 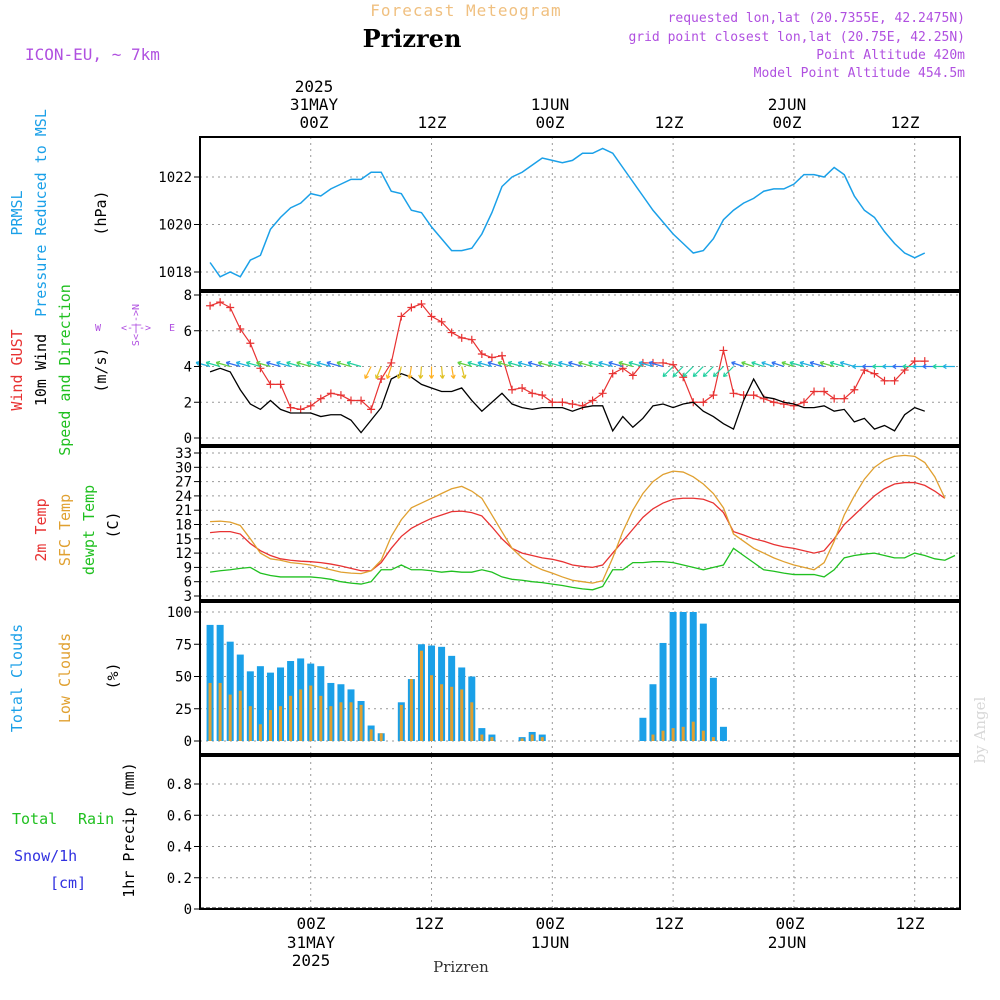 What do you see at coordinates (188, 583) in the screenshot?
I see `ytick-label-temp-1: 6` at bounding box center [188, 583].